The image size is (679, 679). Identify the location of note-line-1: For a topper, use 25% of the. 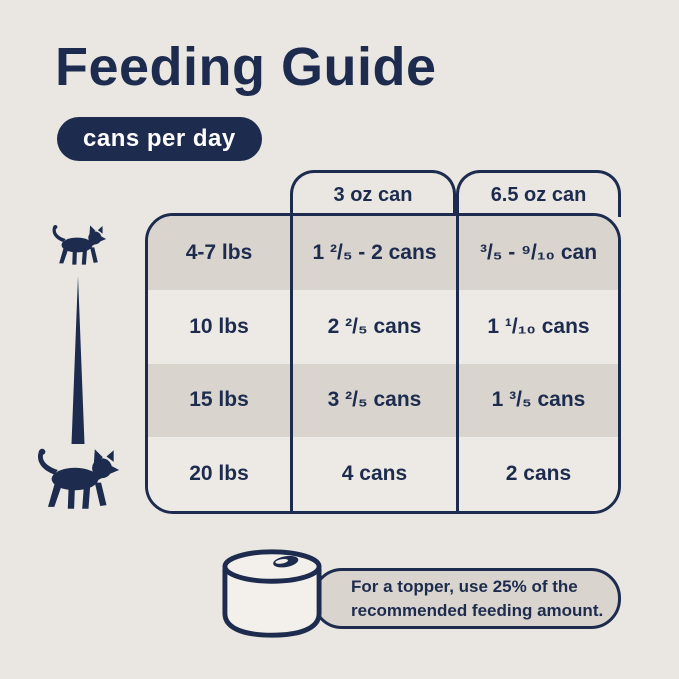
(464, 586).